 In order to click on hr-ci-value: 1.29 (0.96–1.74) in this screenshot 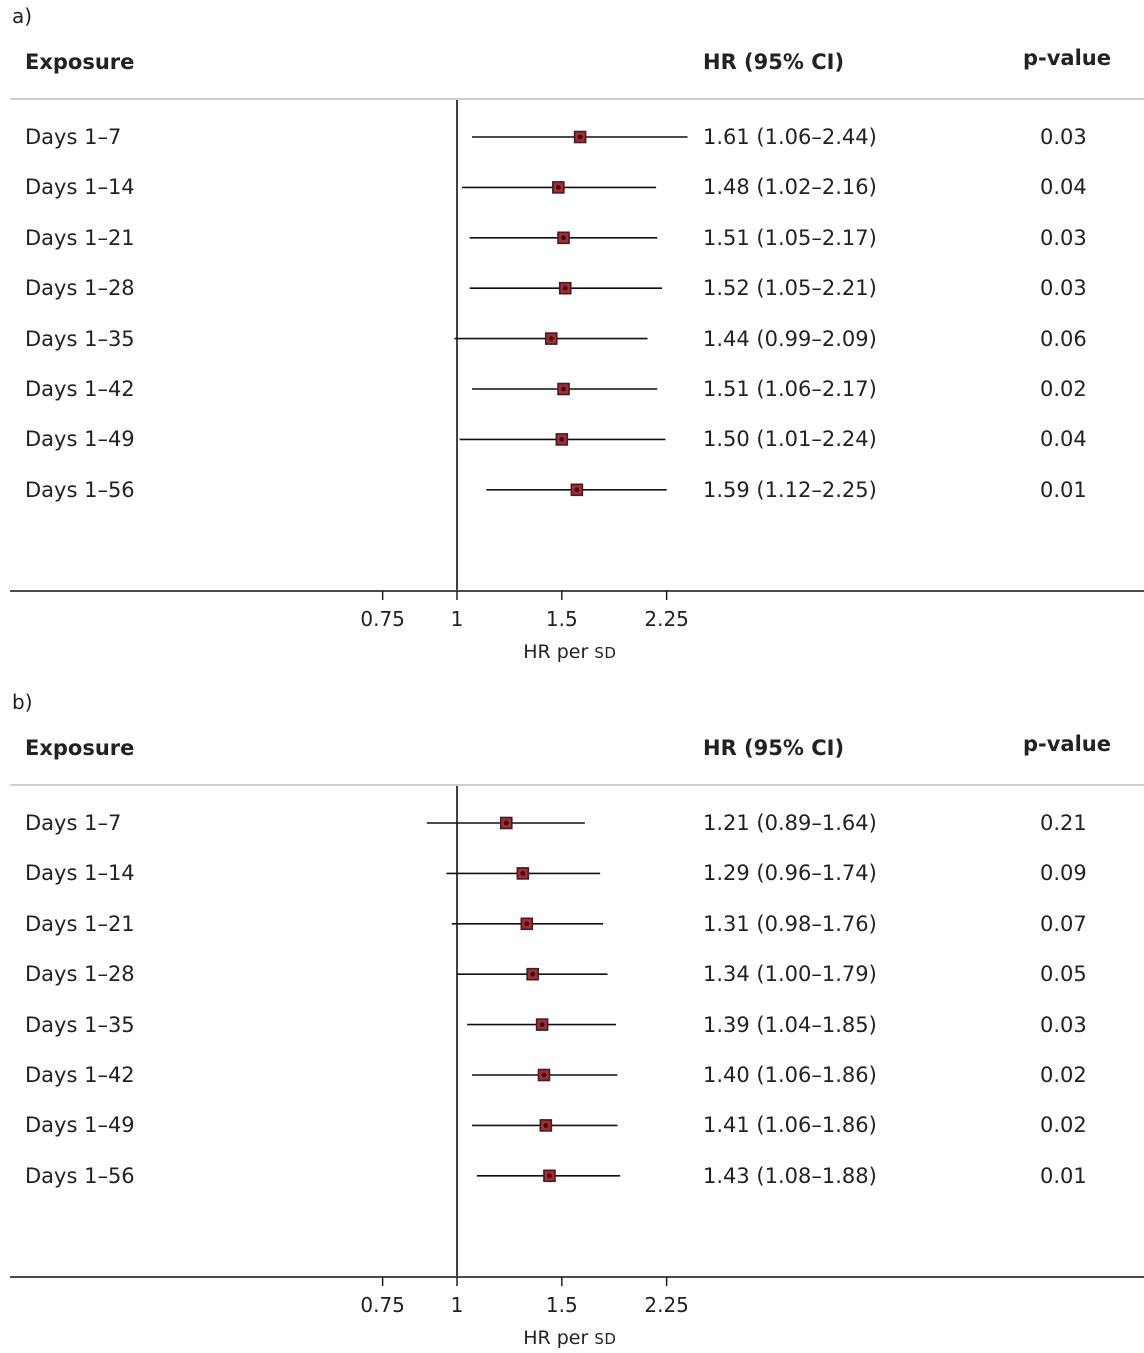, I will do `click(790, 873)`.